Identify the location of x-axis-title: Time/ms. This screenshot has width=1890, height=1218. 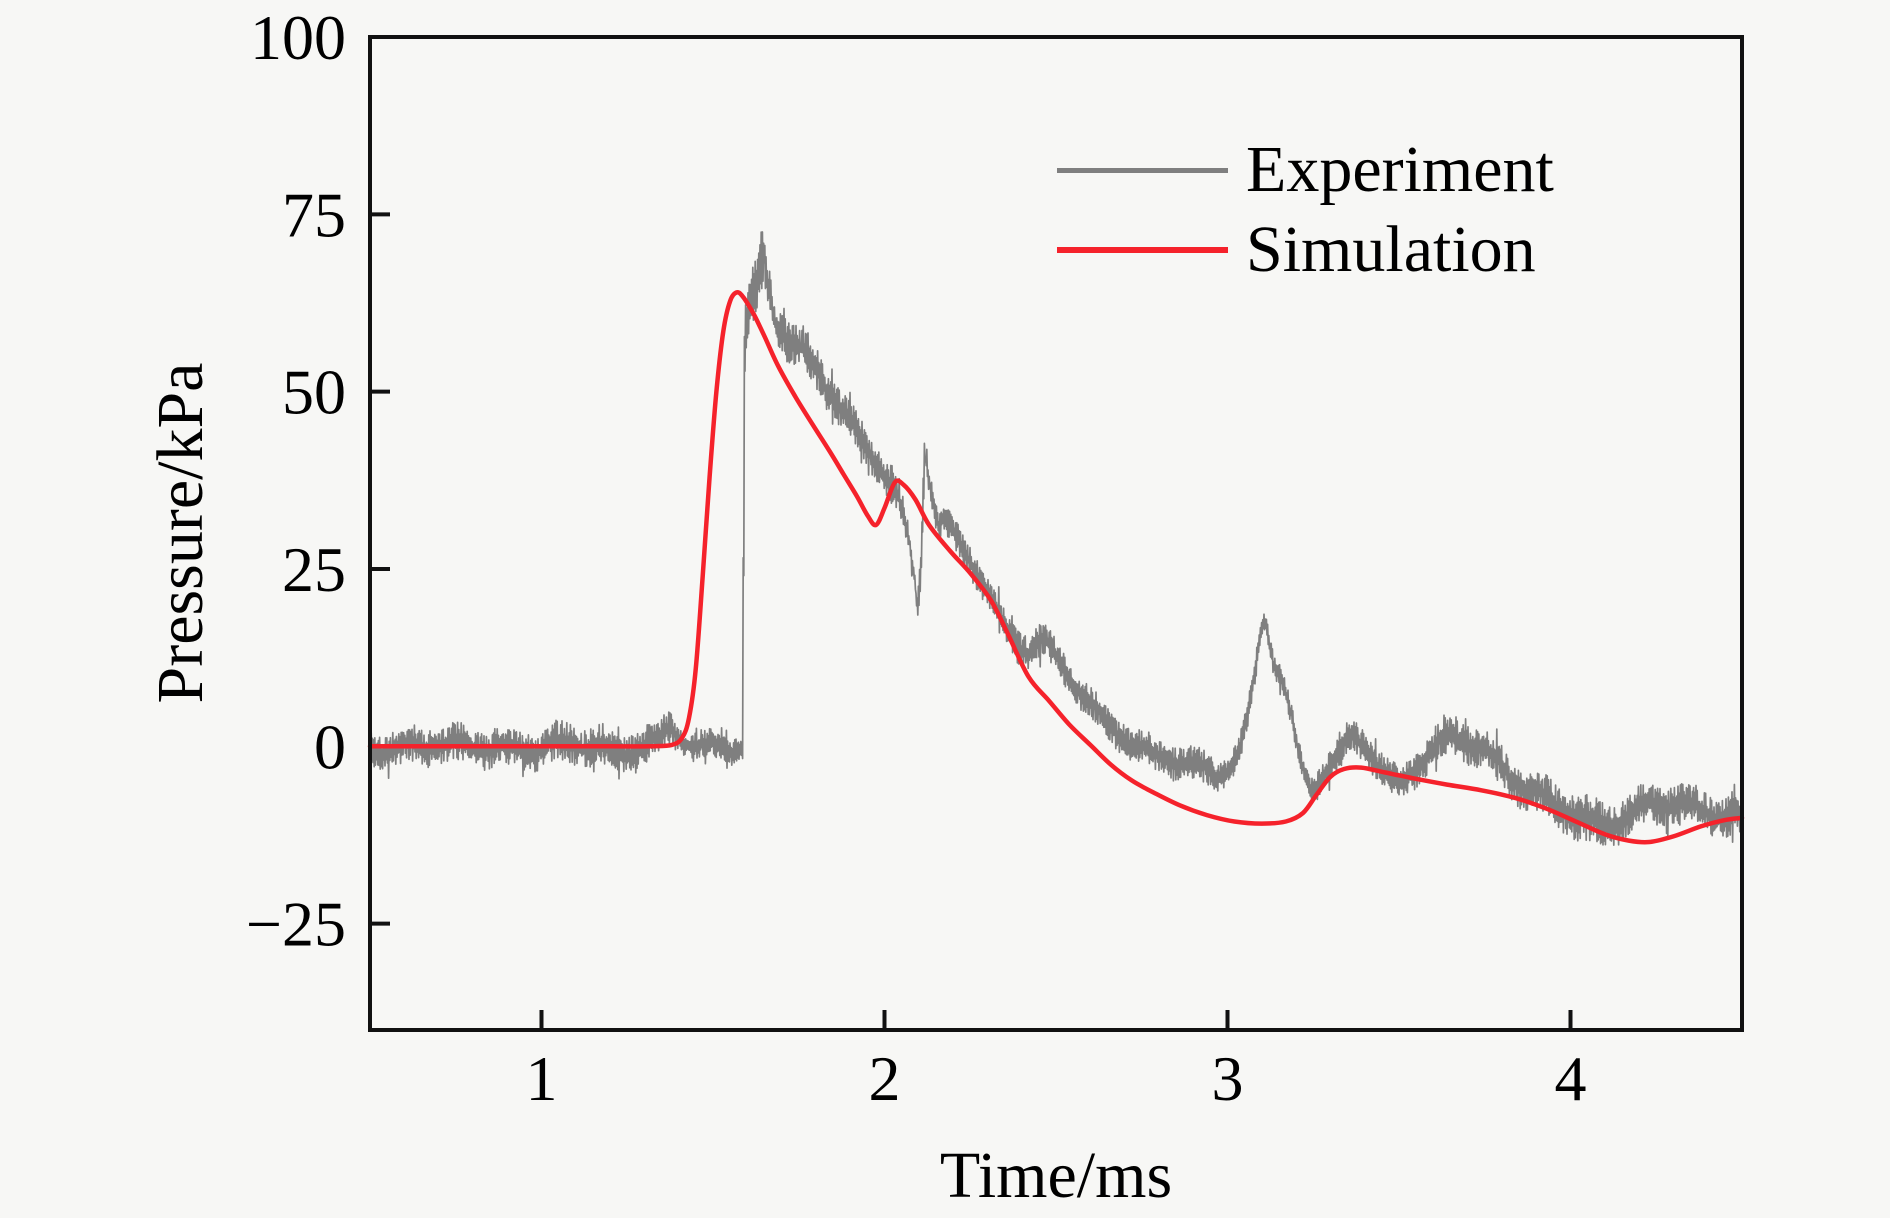
(1056, 1175).